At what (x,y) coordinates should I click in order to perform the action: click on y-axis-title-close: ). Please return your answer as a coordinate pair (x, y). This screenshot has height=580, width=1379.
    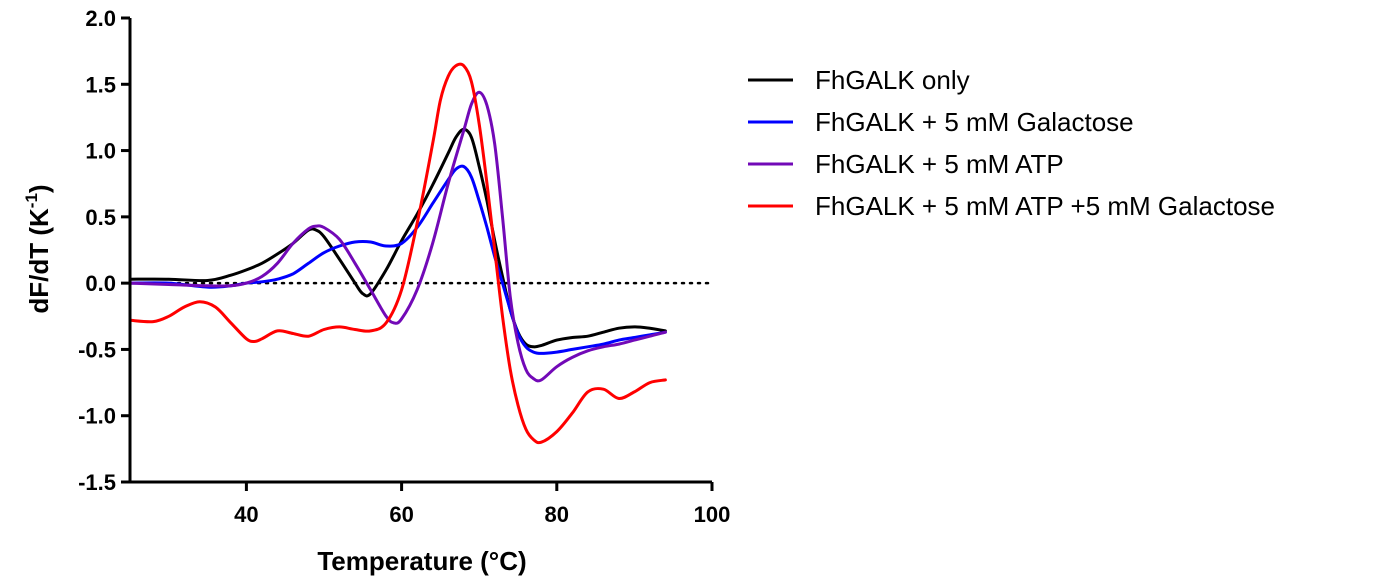
    Looking at the image, I should click on (39, 188).